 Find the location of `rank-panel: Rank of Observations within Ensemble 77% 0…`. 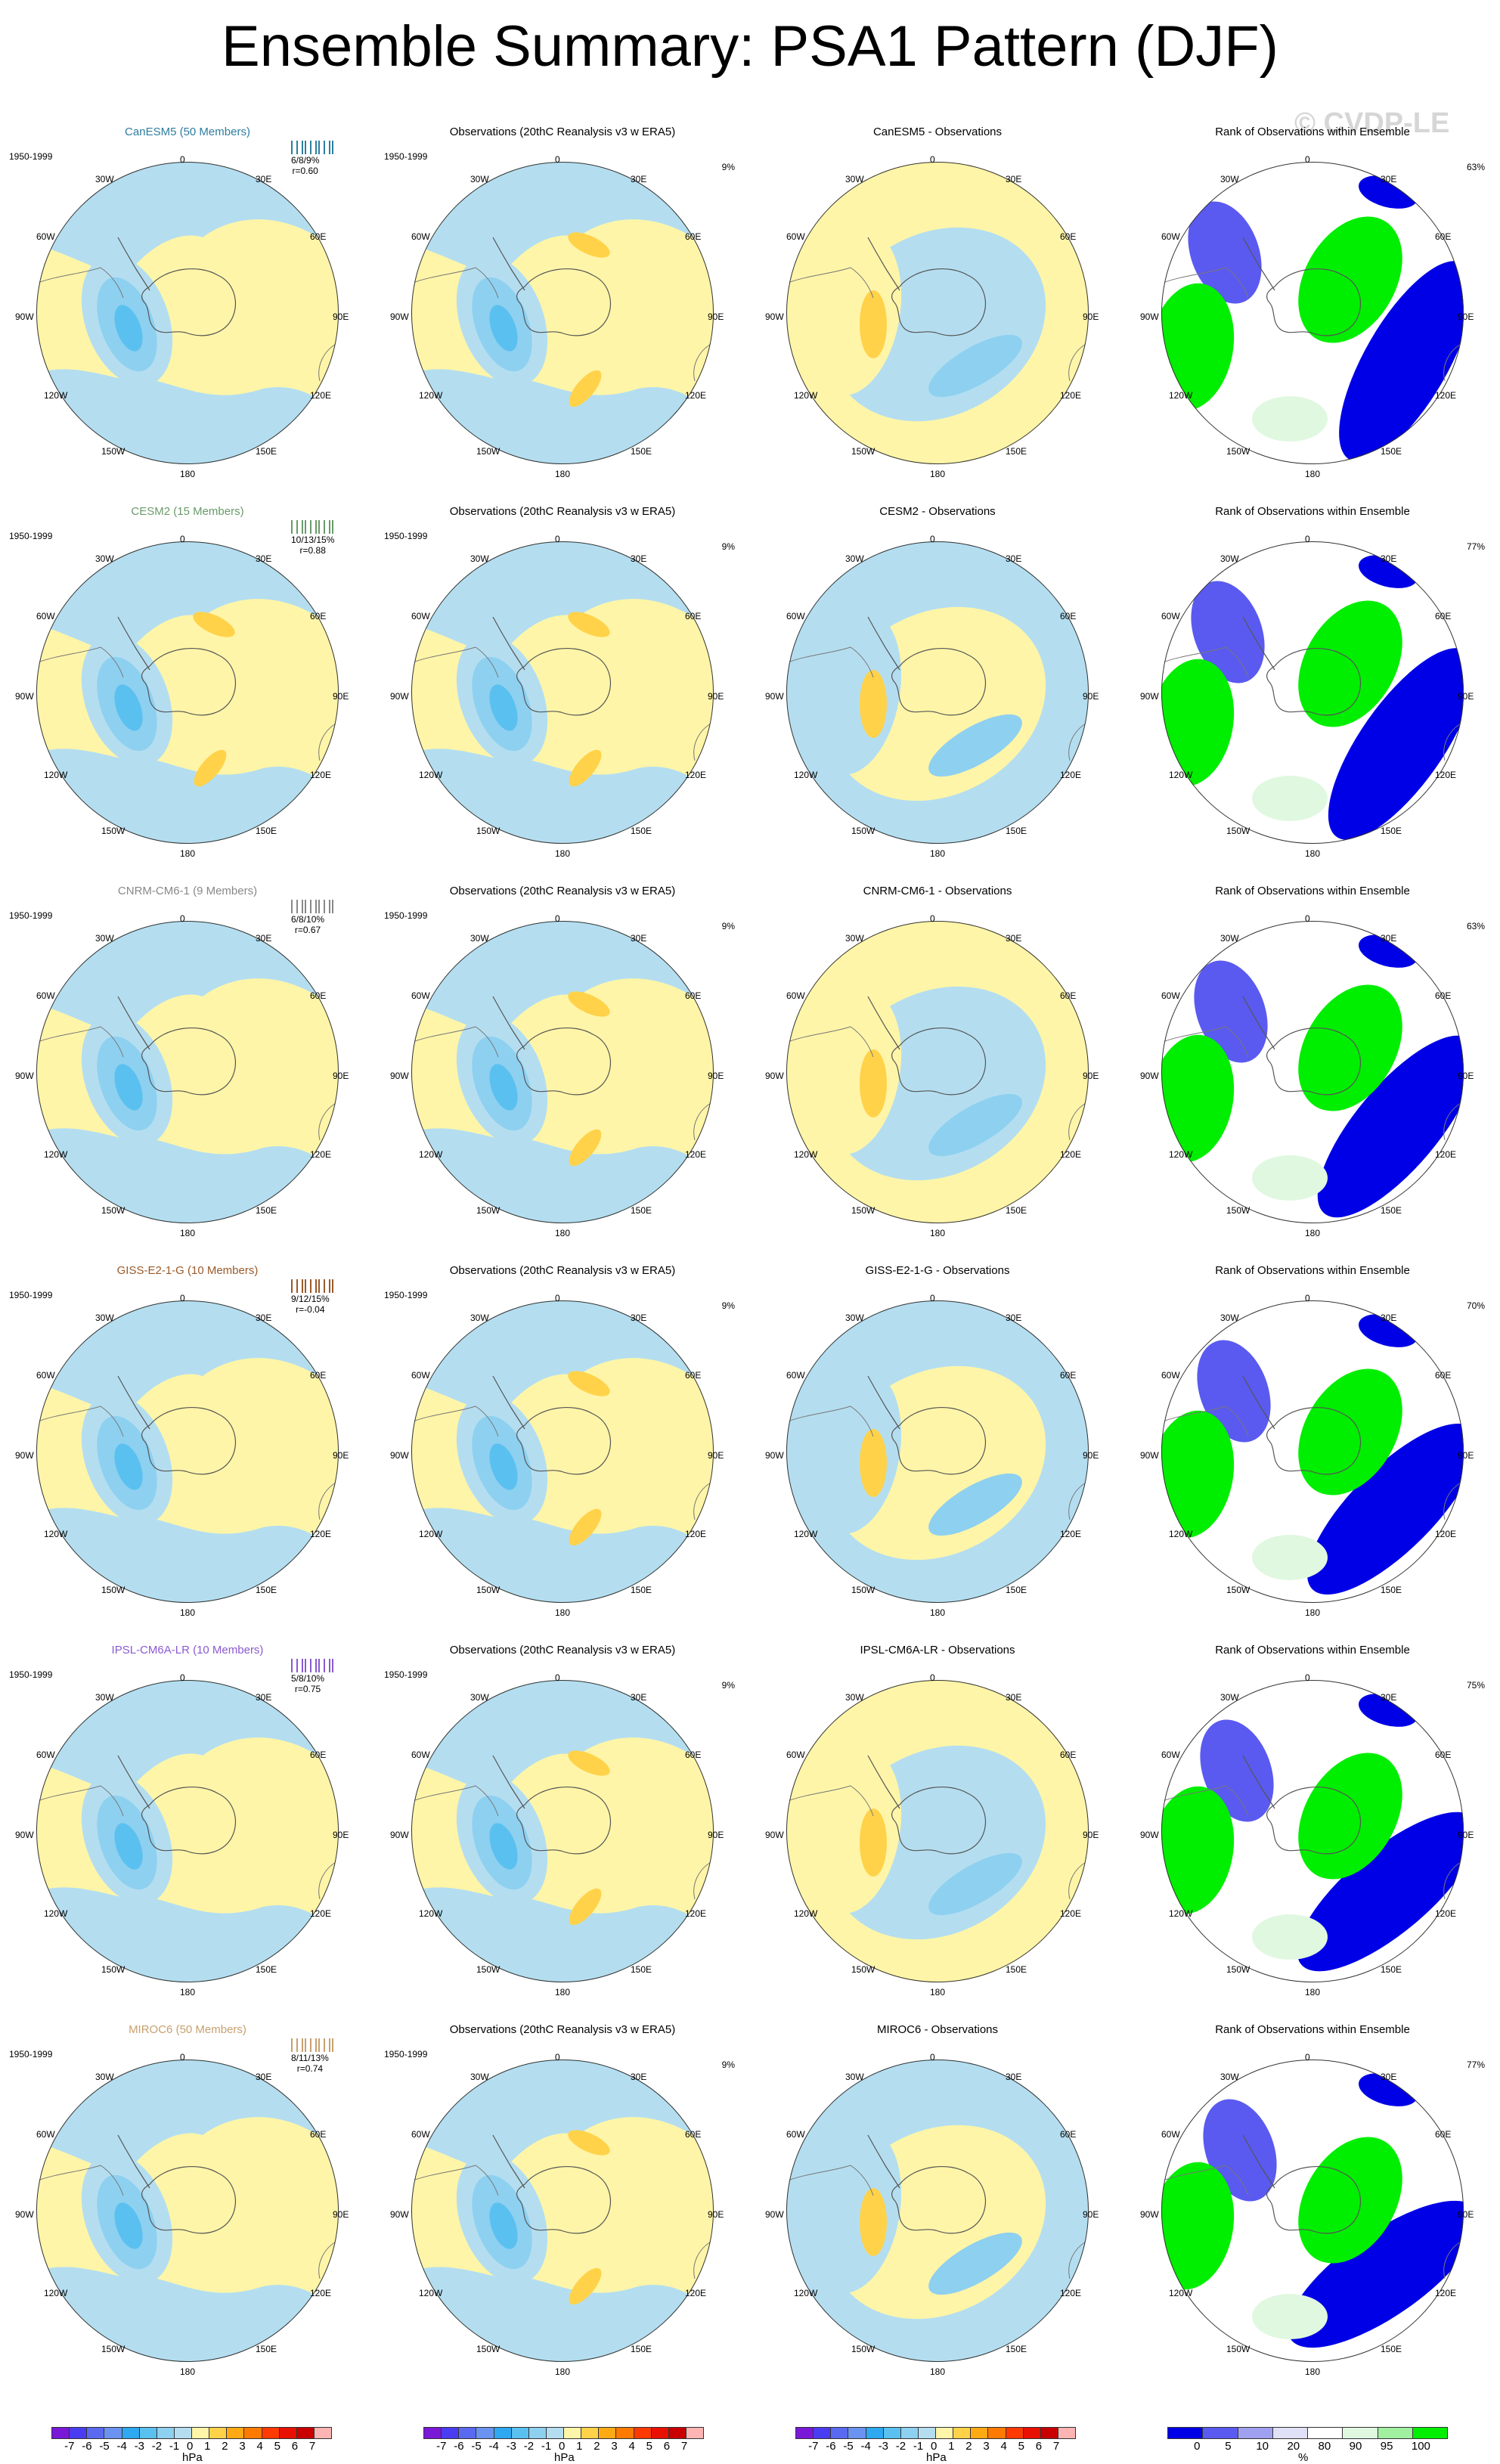

rank-panel: Rank of Observations within Ensemble 77% 0… is located at coordinates (1312, 682).